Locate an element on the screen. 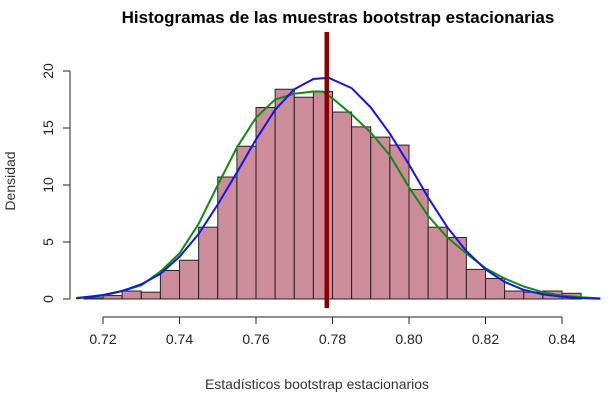  x-tick-label: 0.74 is located at coordinates (179, 339).